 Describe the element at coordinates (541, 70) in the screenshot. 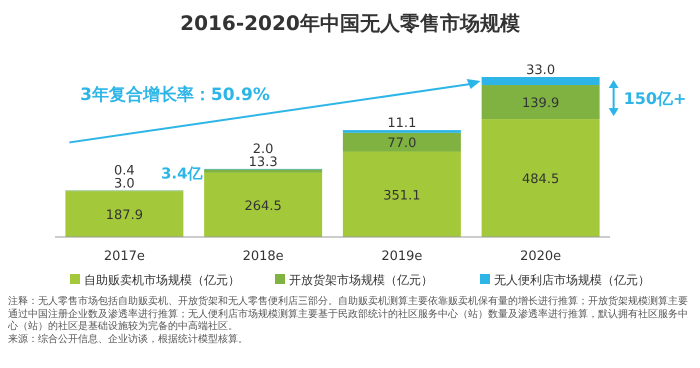

I see `data-label: 33.0` at that location.